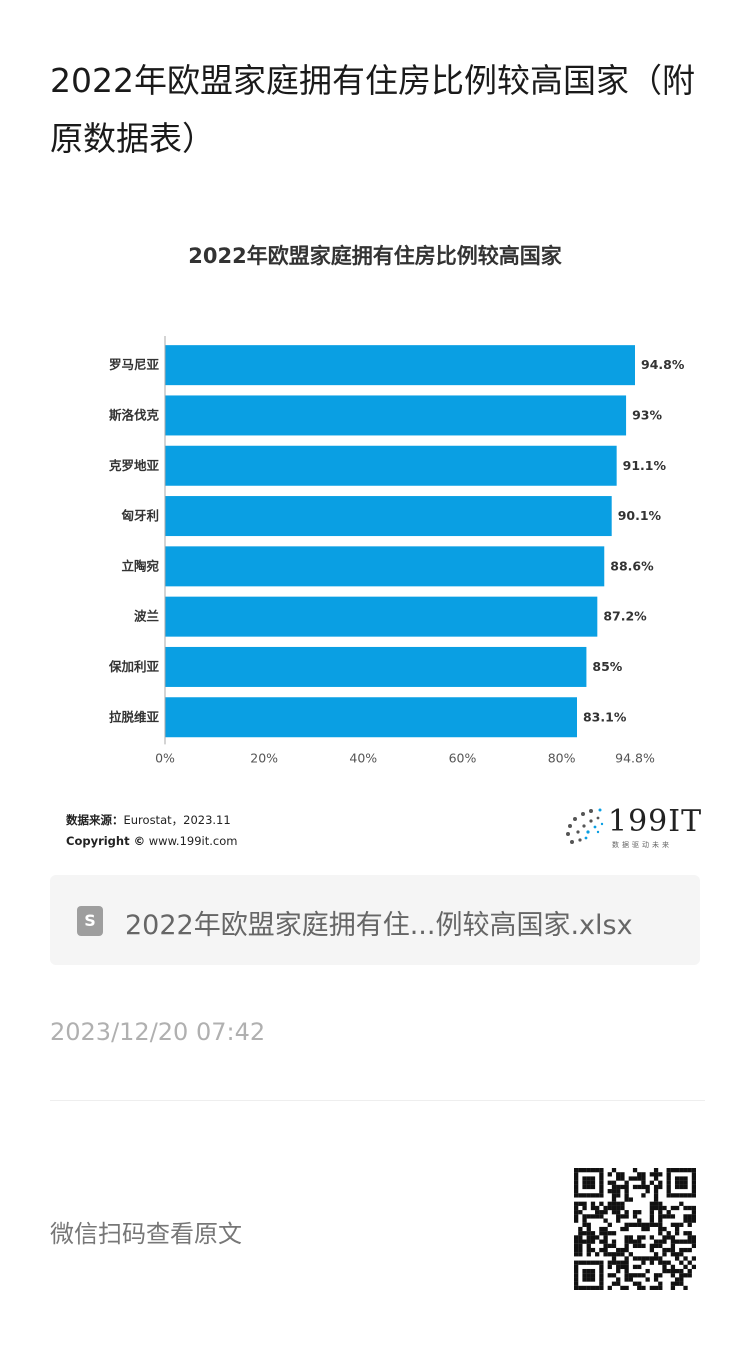 Image resolution: width=750 pixels, height=1357 pixels. What do you see at coordinates (147, 616) in the screenshot?
I see `category-label: 波兰` at bounding box center [147, 616].